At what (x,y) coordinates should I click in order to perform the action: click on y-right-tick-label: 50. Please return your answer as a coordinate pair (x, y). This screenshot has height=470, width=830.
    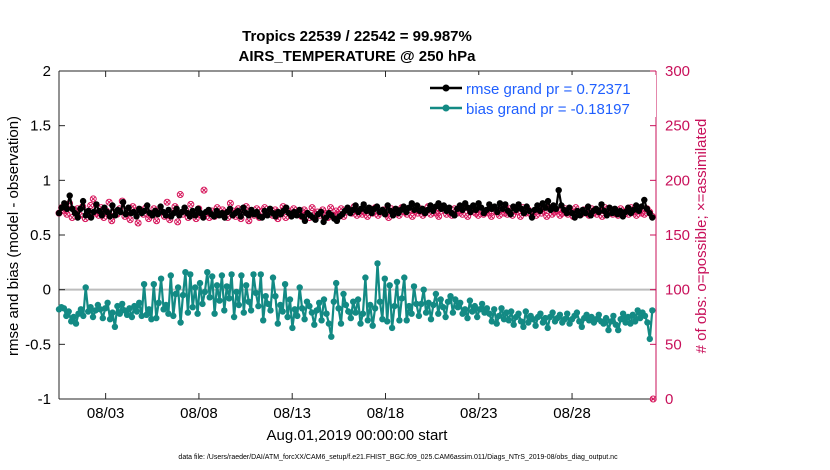
    Looking at the image, I should click on (673, 344).